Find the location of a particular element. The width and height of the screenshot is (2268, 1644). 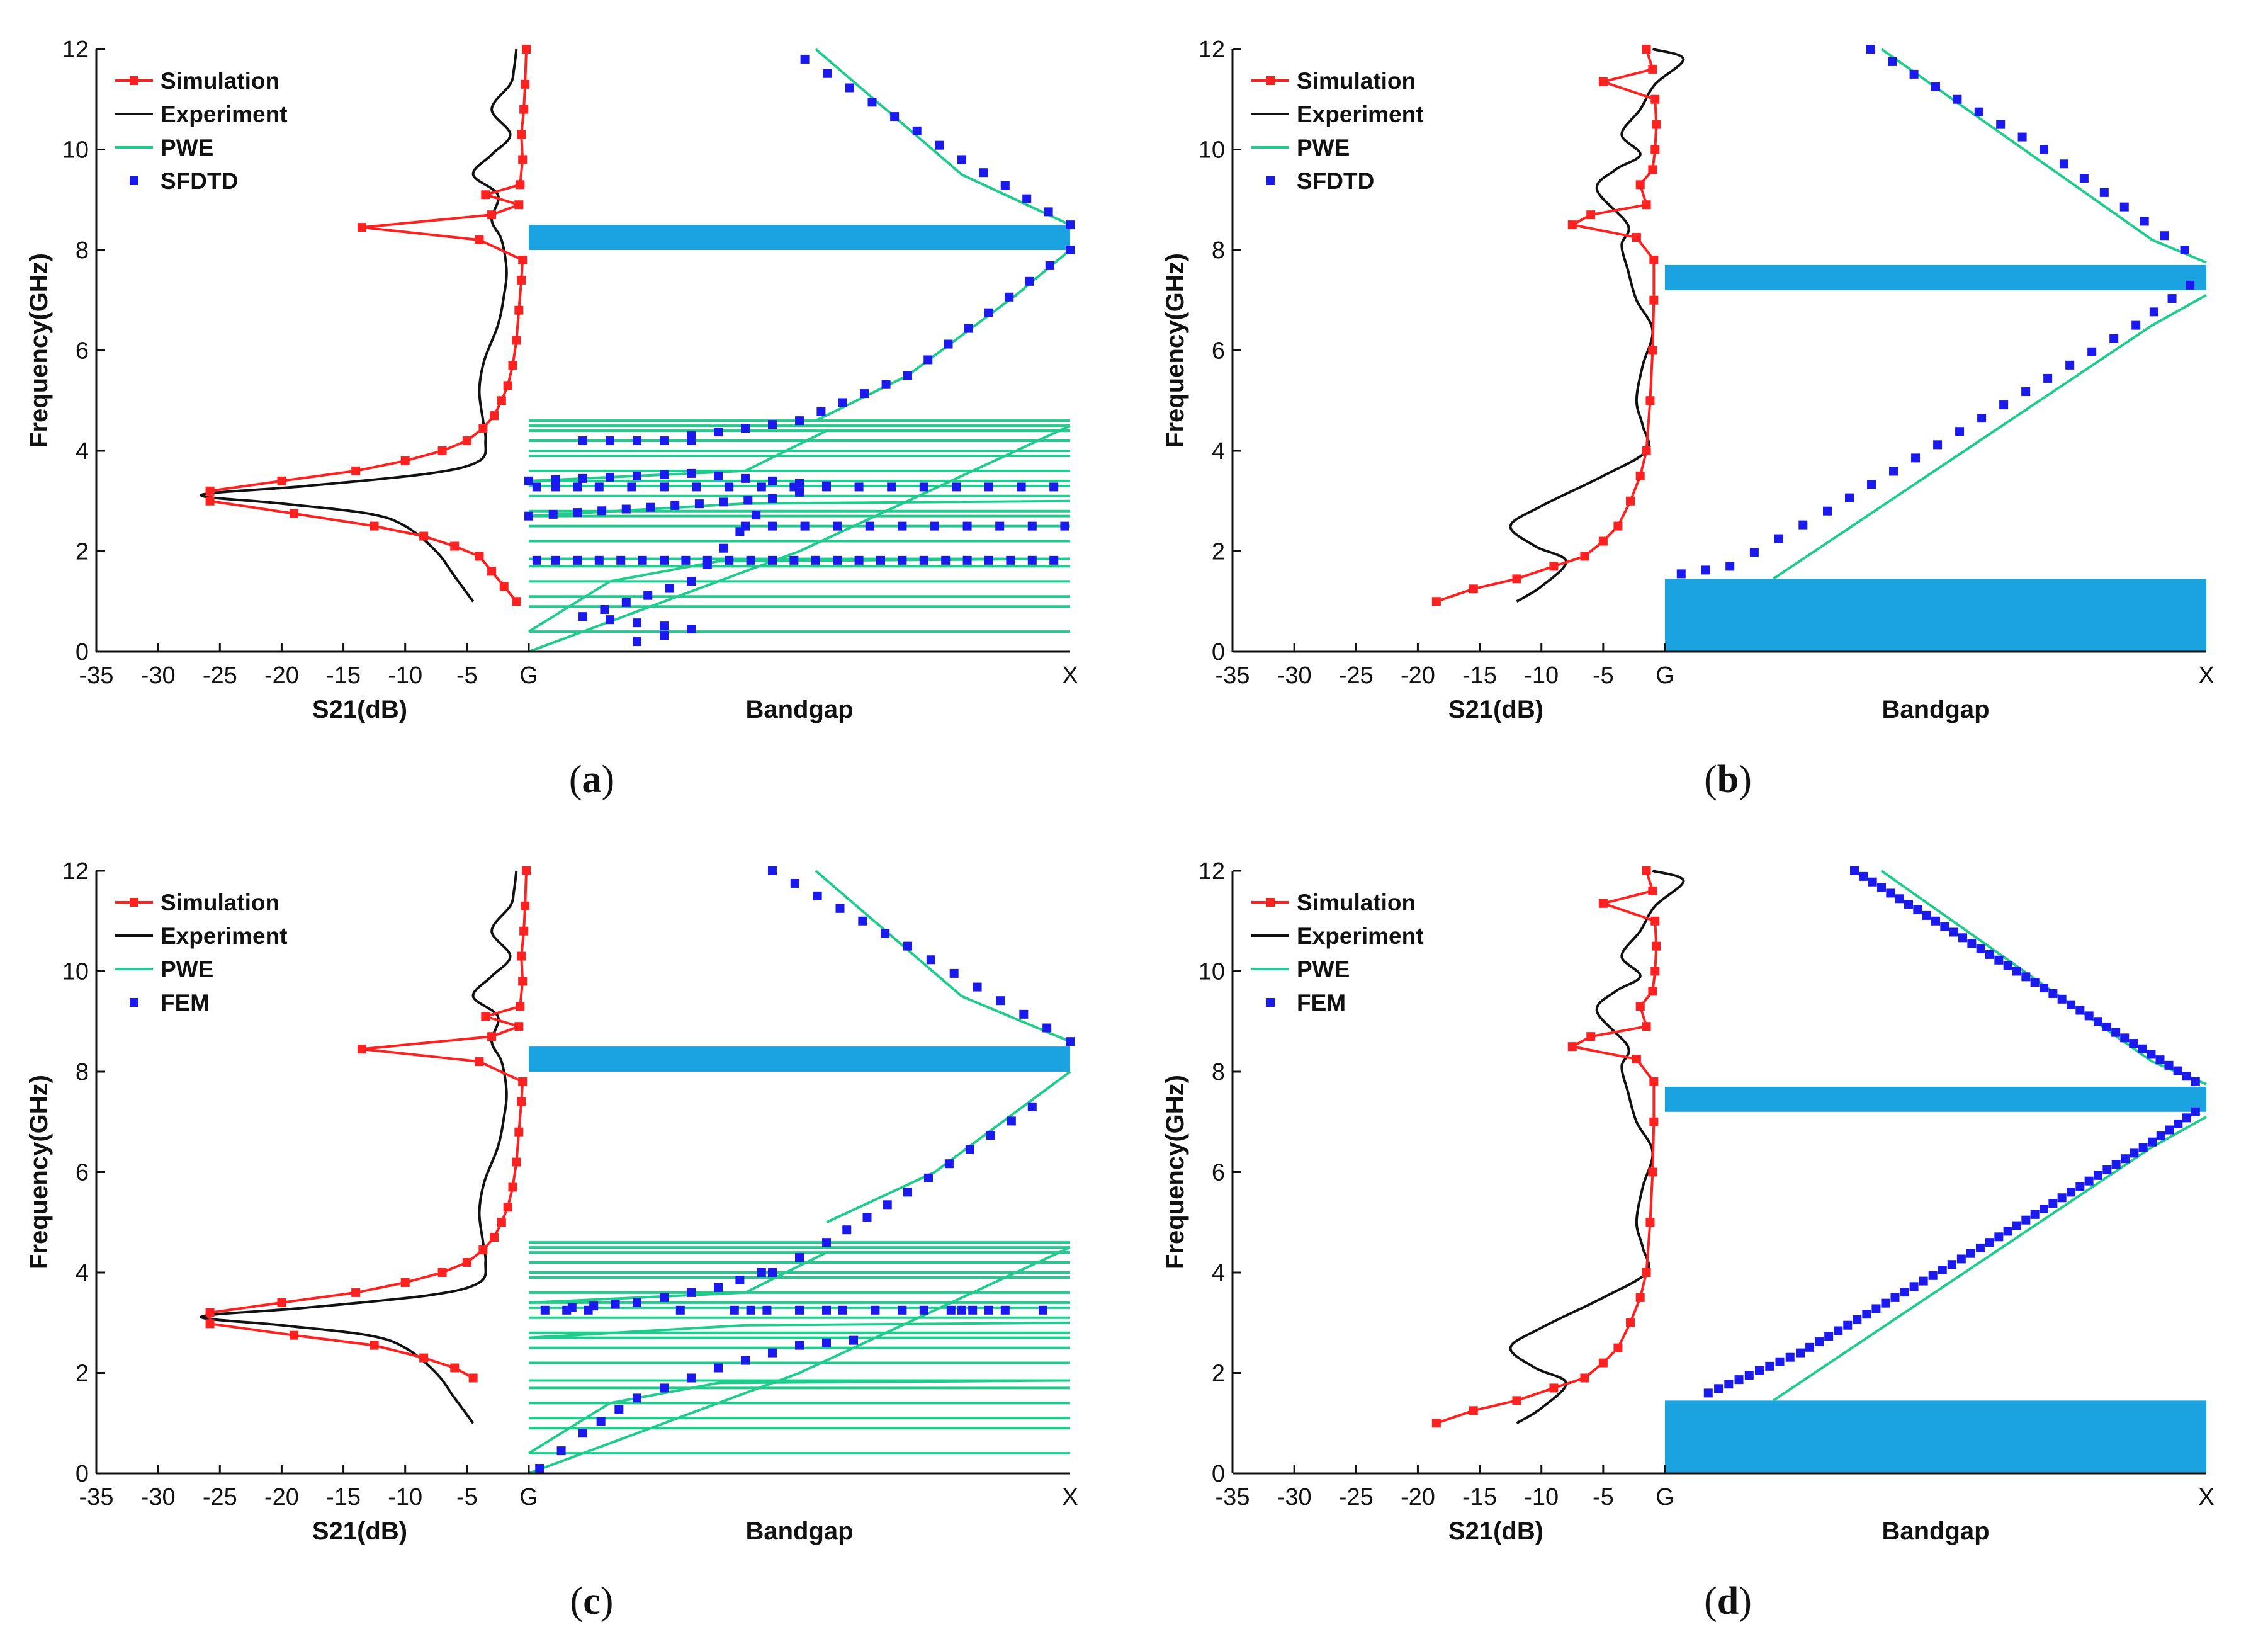

legend: Simulation Experiment PWE FEM is located at coordinates (1337, 953).